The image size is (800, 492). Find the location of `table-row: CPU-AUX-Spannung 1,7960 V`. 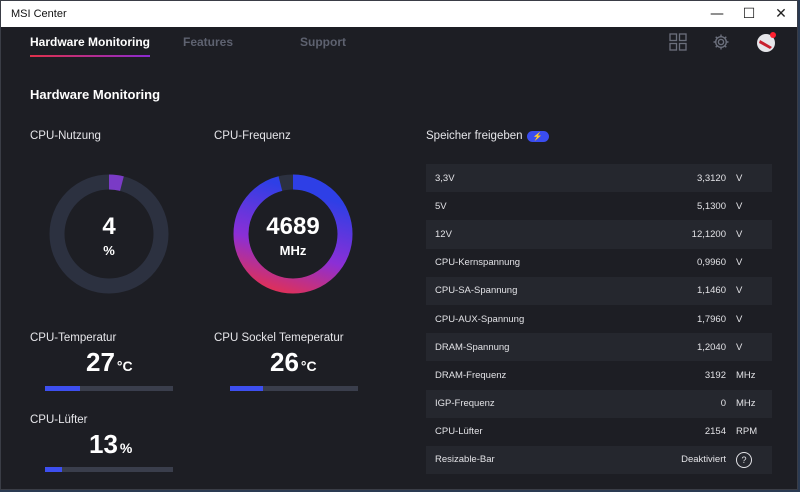

table-row: CPU-AUX-Spannung 1,7960 V is located at coordinates (599, 319).